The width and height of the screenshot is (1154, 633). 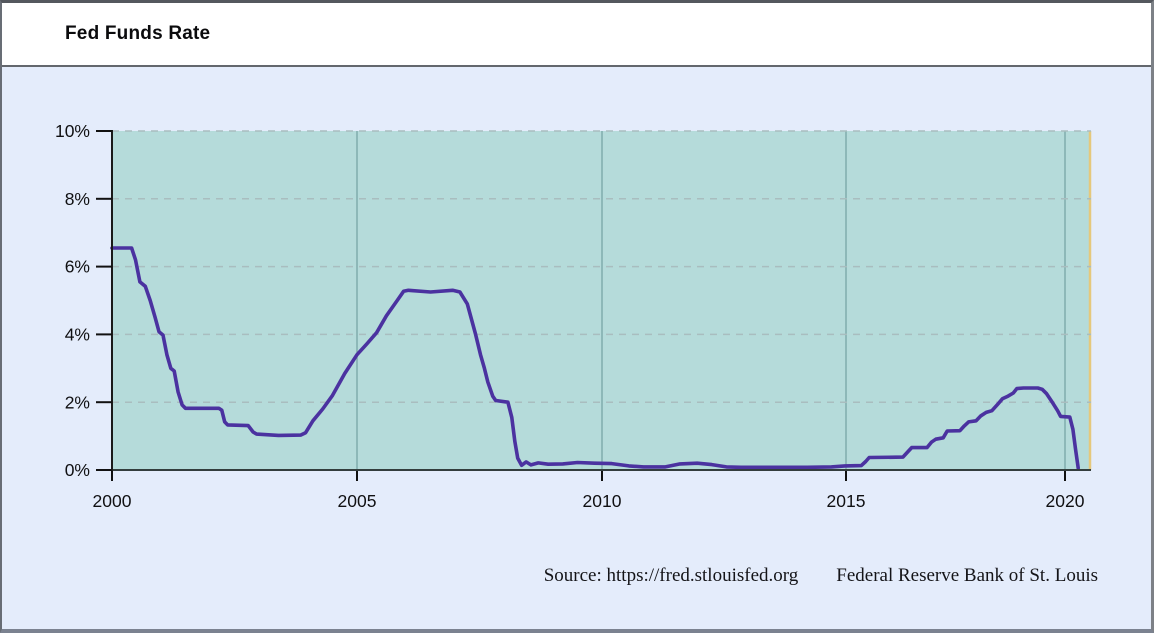 What do you see at coordinates (77, 402) in the screenshot?
I see `y-tick-label: 2%` at bounding box center [77, 402].